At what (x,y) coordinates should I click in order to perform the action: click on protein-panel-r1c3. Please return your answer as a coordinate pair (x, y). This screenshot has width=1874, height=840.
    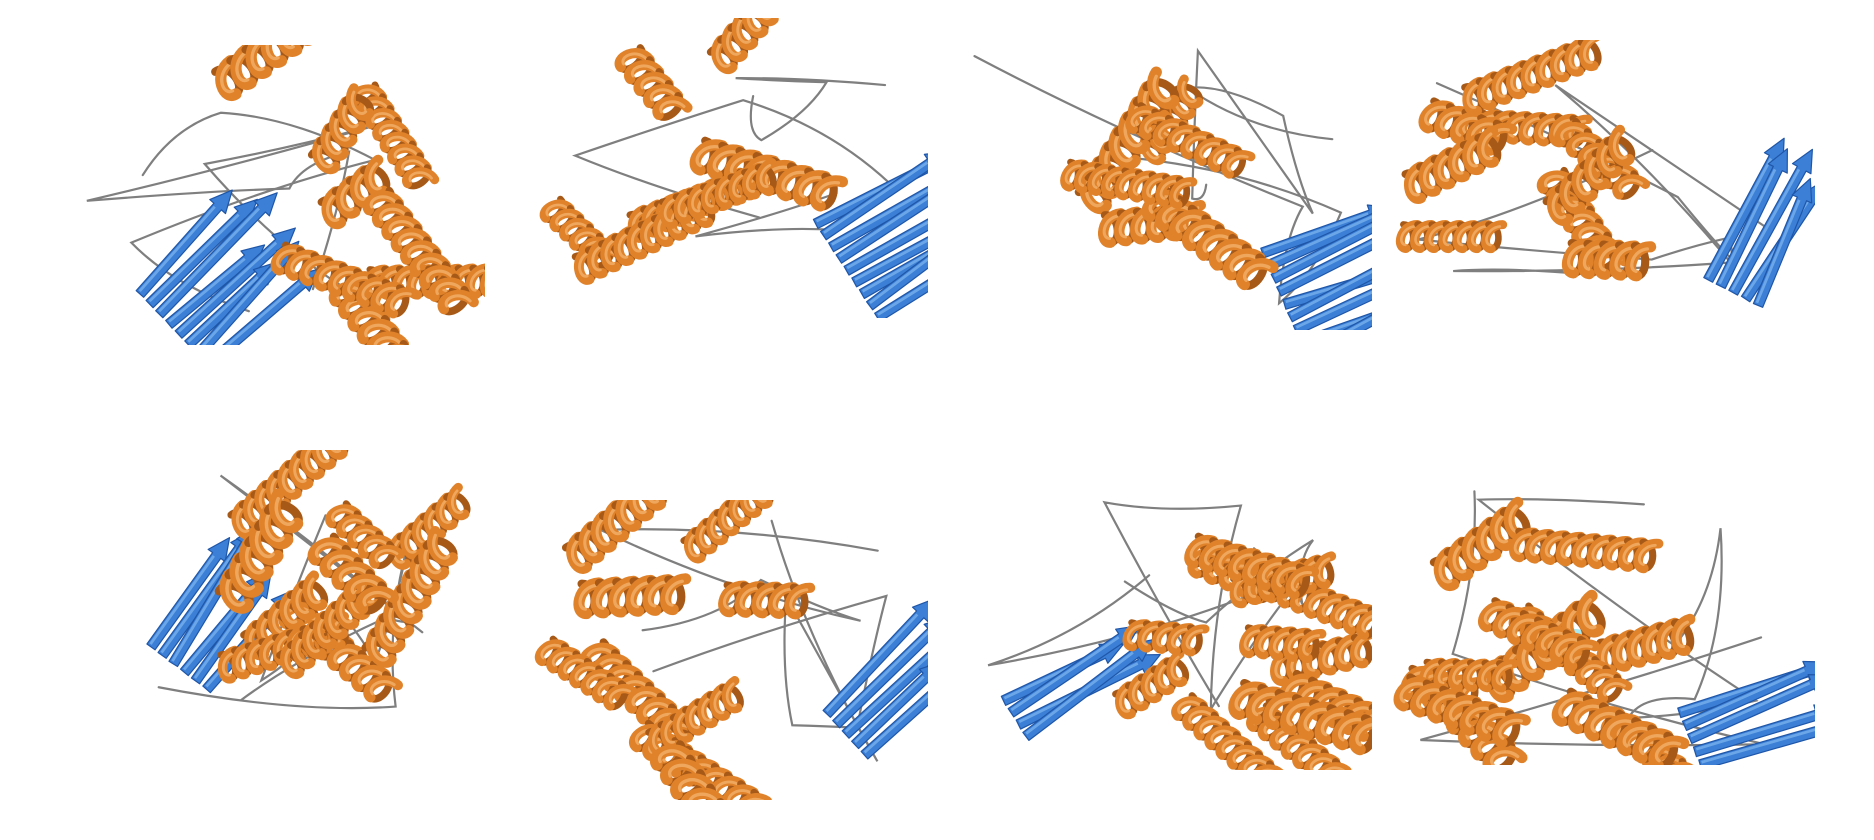
    Looking at the image, I should click on (1157, 180).